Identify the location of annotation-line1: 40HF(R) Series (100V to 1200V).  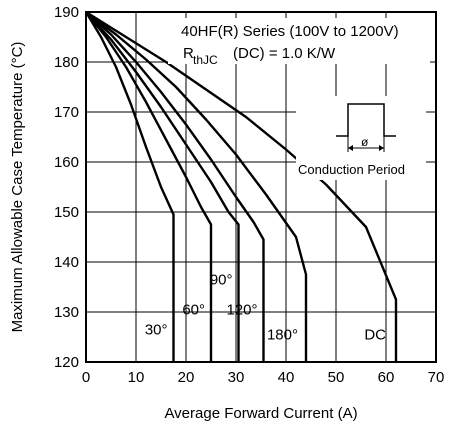
(290, 31).